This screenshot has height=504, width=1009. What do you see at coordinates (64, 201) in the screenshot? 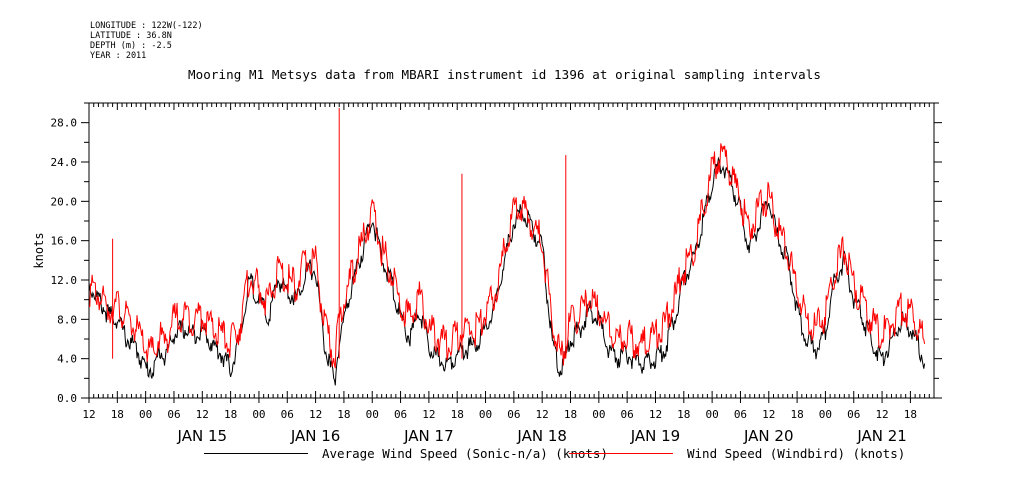
I see `y-tick-label: 20.0` at bounding box center [64, 201].